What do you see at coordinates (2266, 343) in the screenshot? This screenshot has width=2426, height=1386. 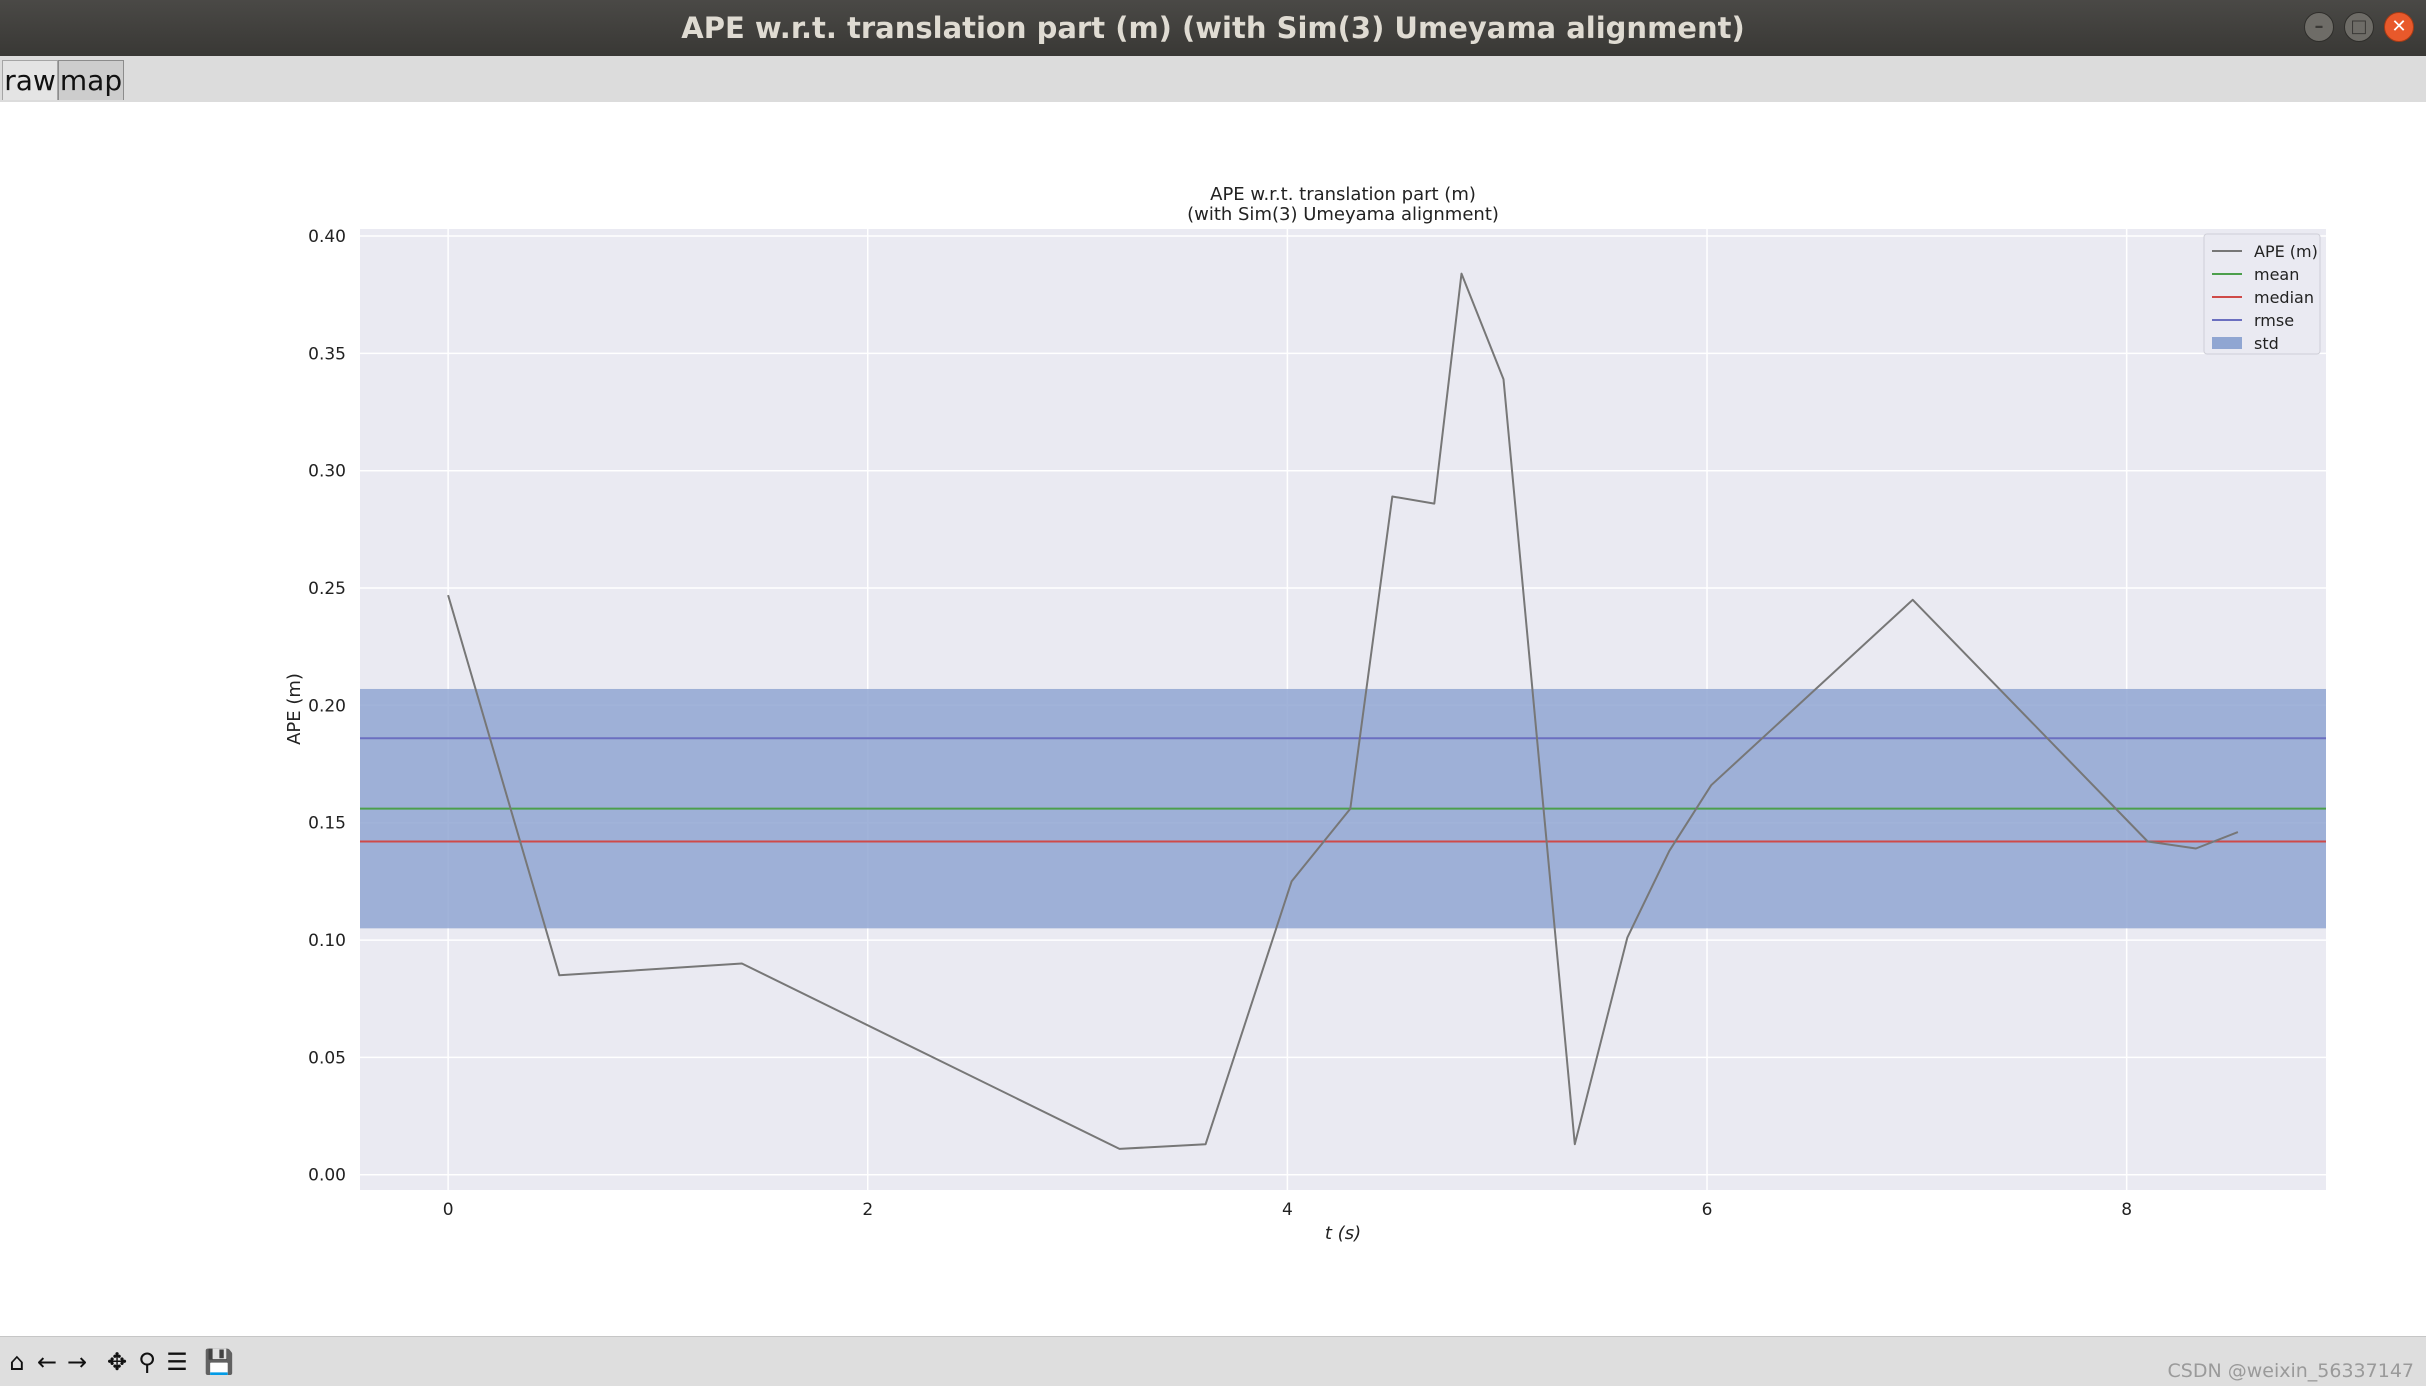 I see `legend-std-label: std` at bounding box center [2266, 343].